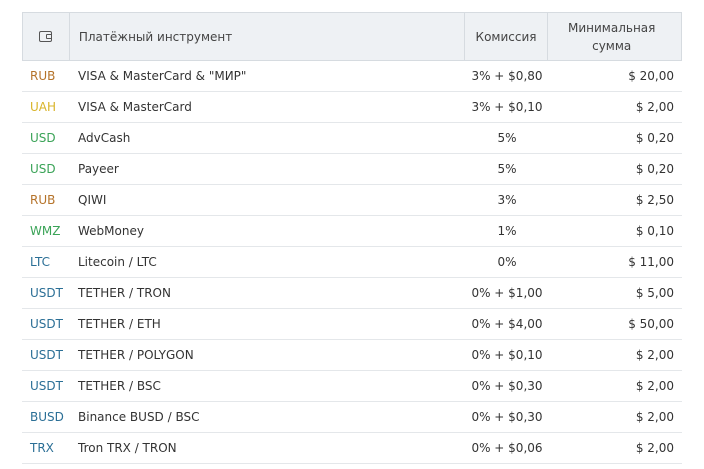  What do you see at coordinates (352, 200) in the screenshot?
I see `table-row: RUB QIWI 3% $ 2,50` at bounding box center [352, 200].